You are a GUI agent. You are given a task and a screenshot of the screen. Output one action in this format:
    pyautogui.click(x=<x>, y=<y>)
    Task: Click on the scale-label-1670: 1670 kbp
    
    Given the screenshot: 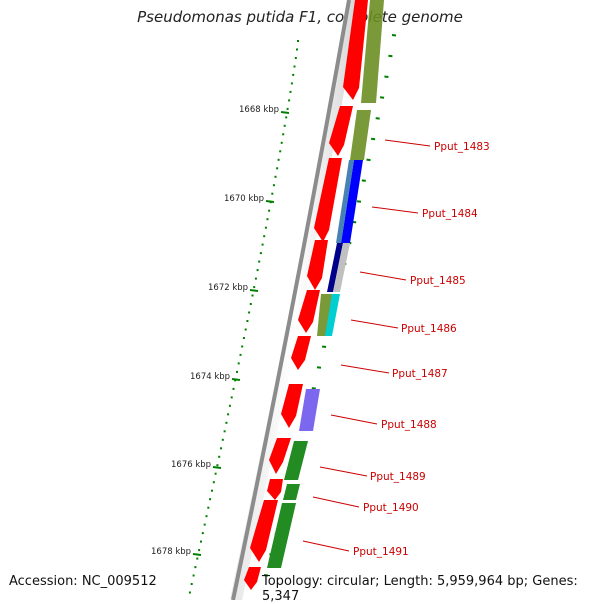 What is the action you would take?
    pyautogui.click(x=244, y=199)
    